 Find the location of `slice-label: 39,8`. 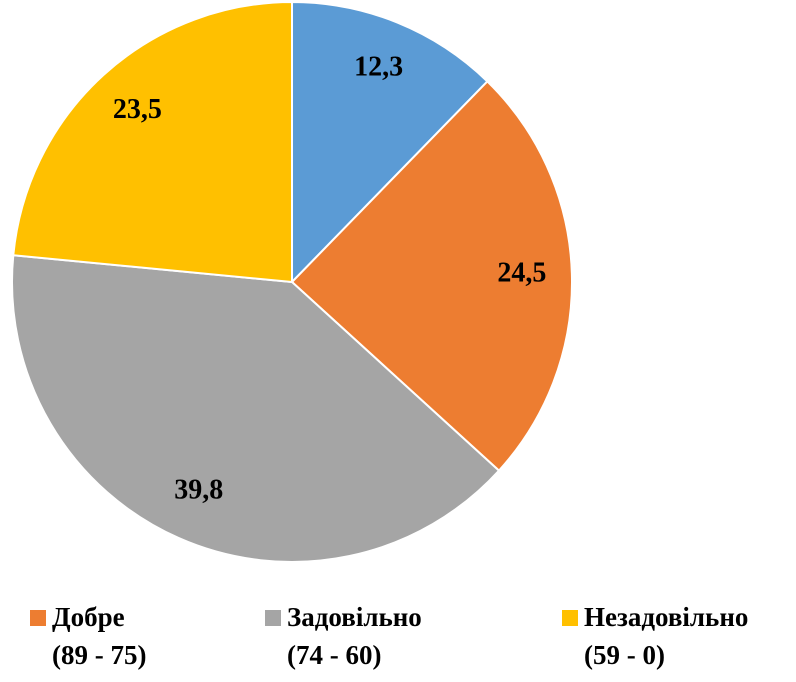

slice-label: 39,8 is located at coordinates (198, 490).